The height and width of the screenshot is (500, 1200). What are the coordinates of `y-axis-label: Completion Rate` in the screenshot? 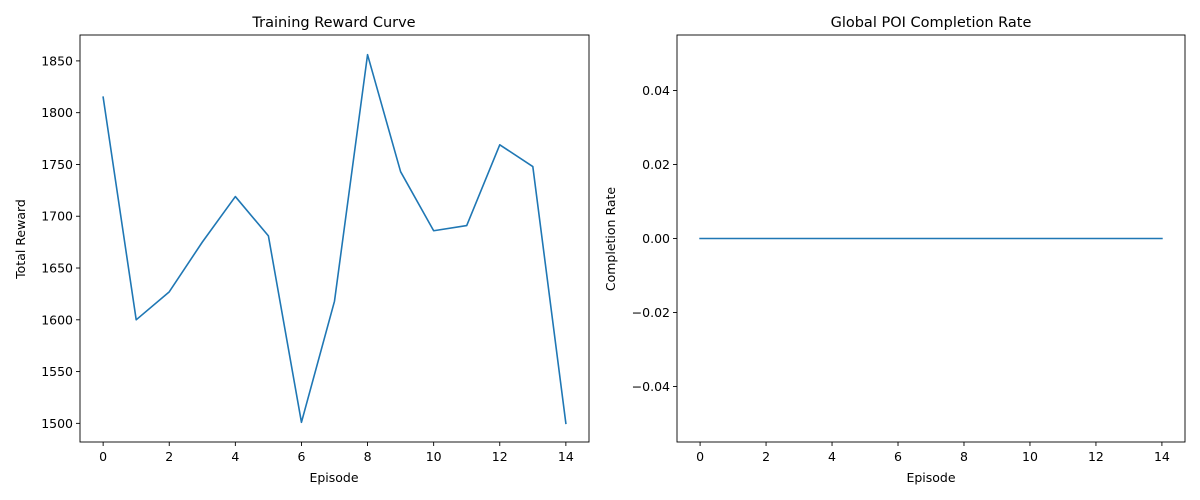 It's located at (610, 239).